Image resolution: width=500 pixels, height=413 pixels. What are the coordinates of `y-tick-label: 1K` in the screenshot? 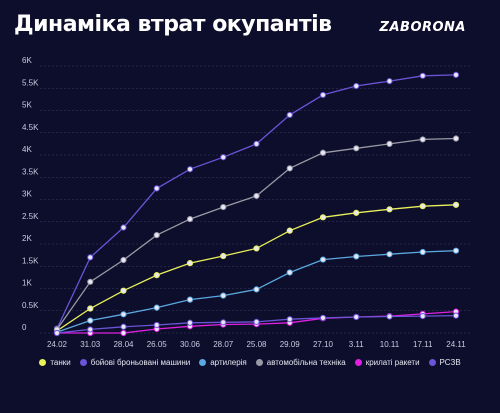 It's located at (27, 283).